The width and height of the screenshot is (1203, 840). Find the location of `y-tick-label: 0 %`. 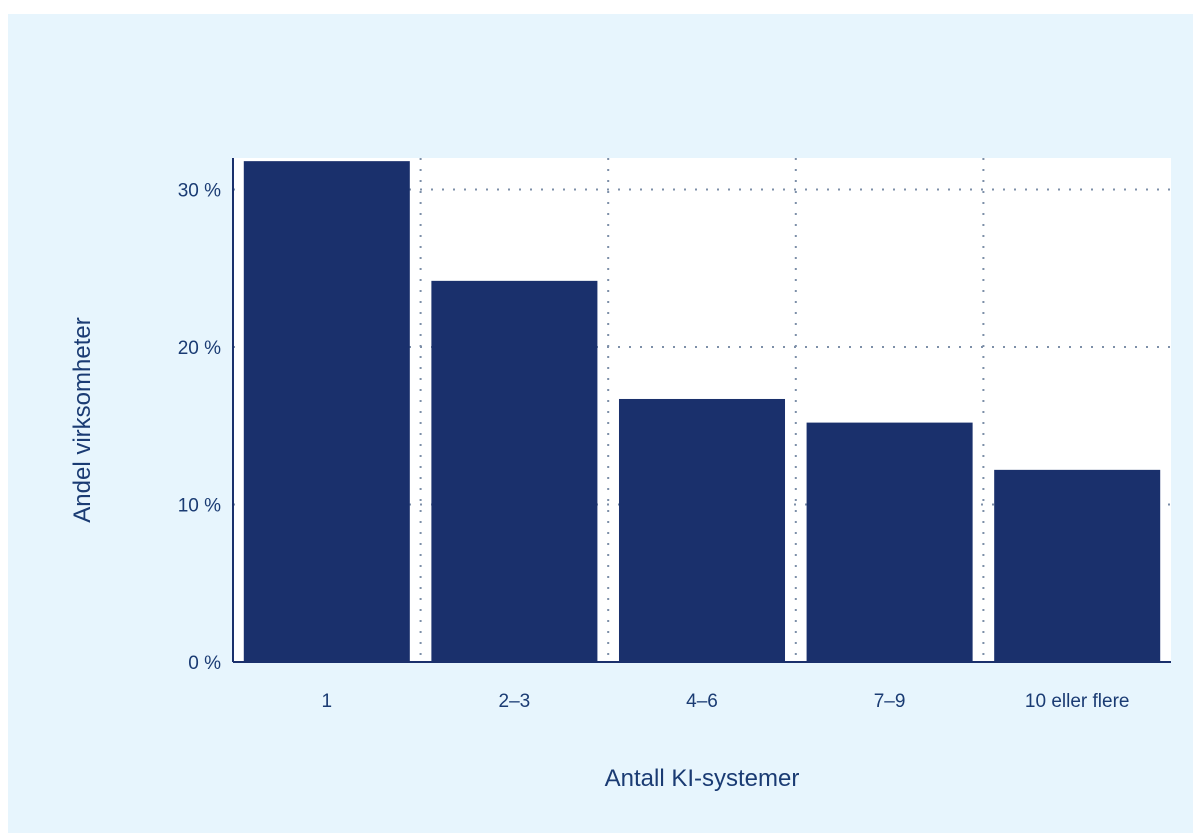

y-tick-label: 0 % is located at coordinates (204, 663).